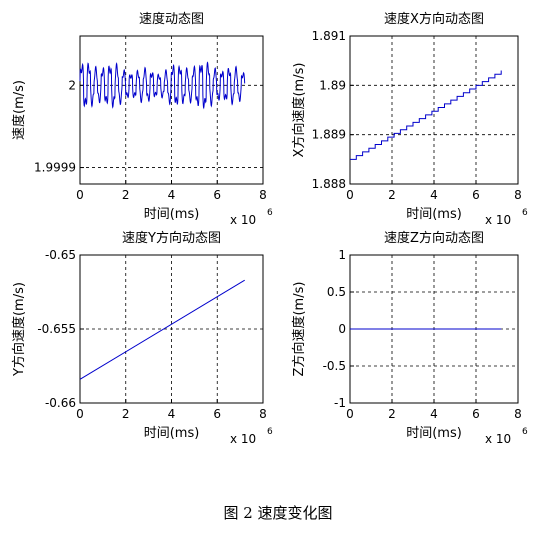 The width and height of the screenshot is (556, 536). I want to click on y-tick-label: 0.5, so click(336, 292).